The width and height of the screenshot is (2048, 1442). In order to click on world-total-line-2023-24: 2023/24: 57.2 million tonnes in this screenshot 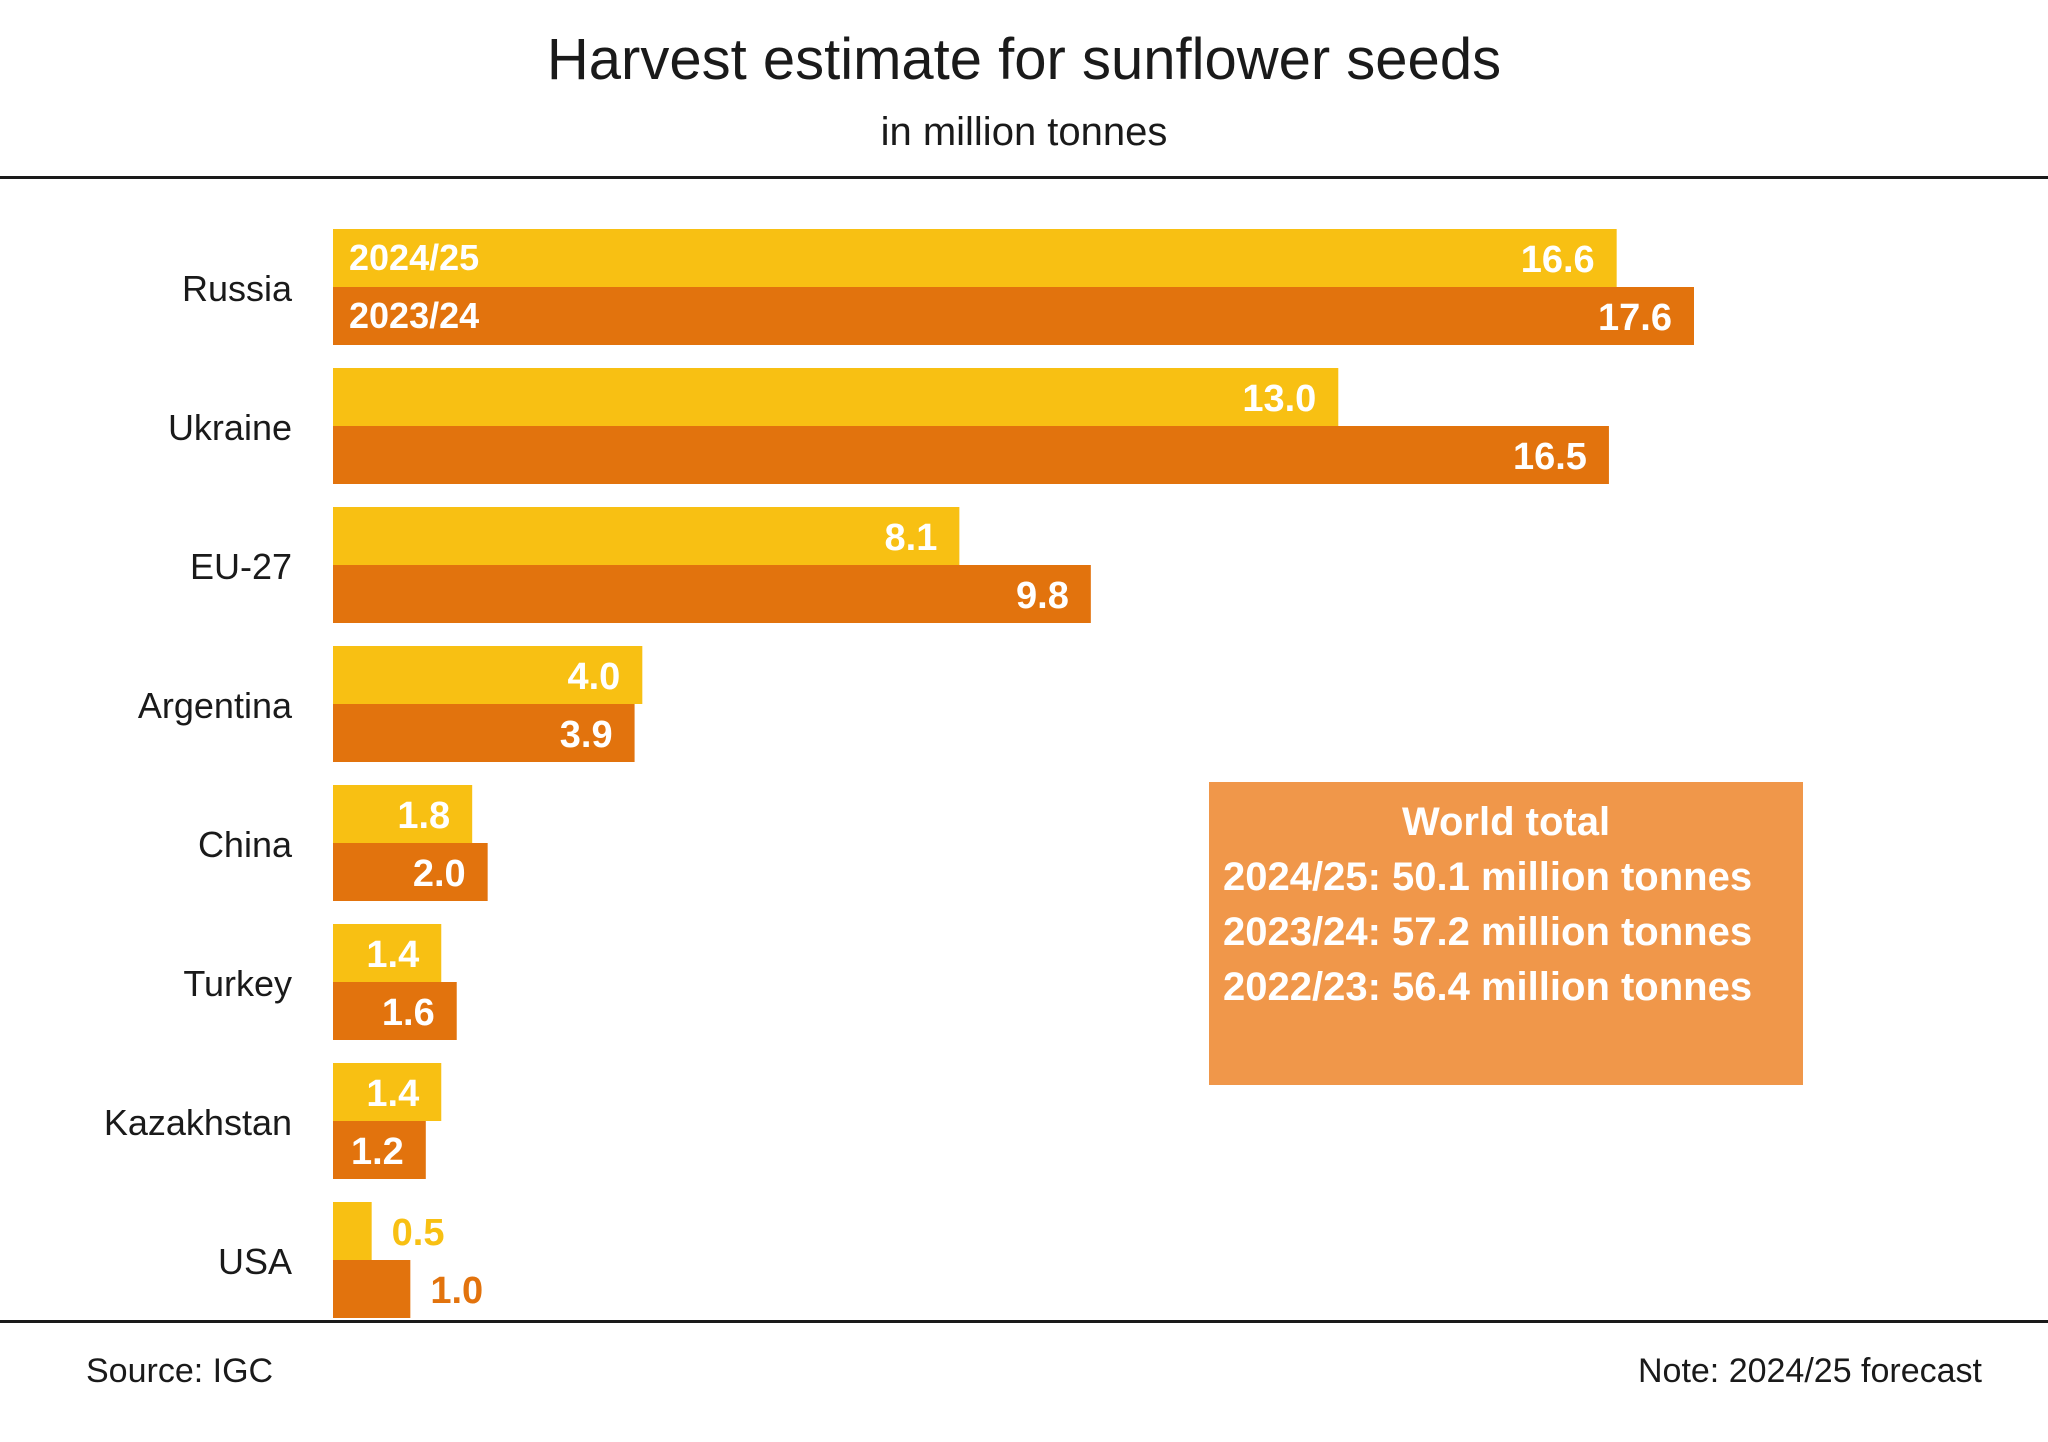, I will do `click(1488, 932)`.